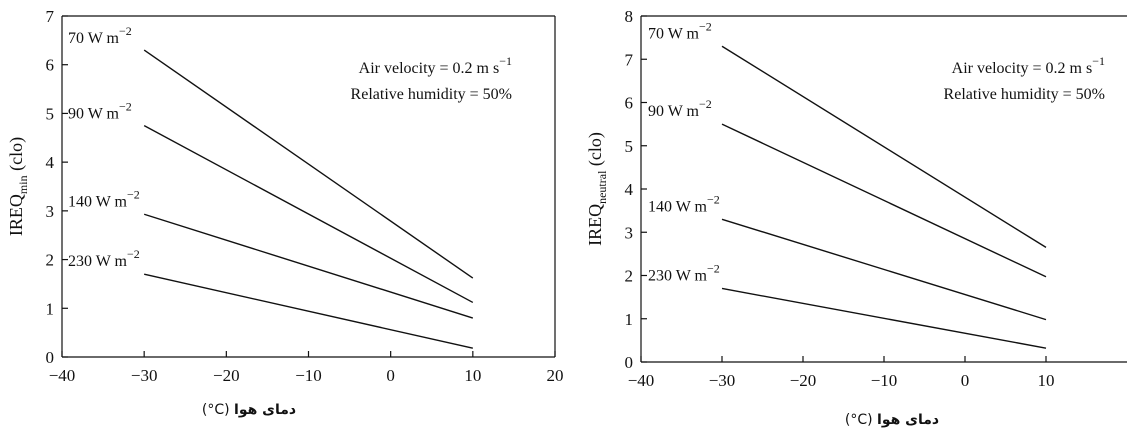 Image resolution: width=1127 pixels, height=434 pixels. What do you see at coordinates (18, 186) in the screenshot?
I see `y-axis-label: IREQmin (clo)` at bounding box center [18, 186].